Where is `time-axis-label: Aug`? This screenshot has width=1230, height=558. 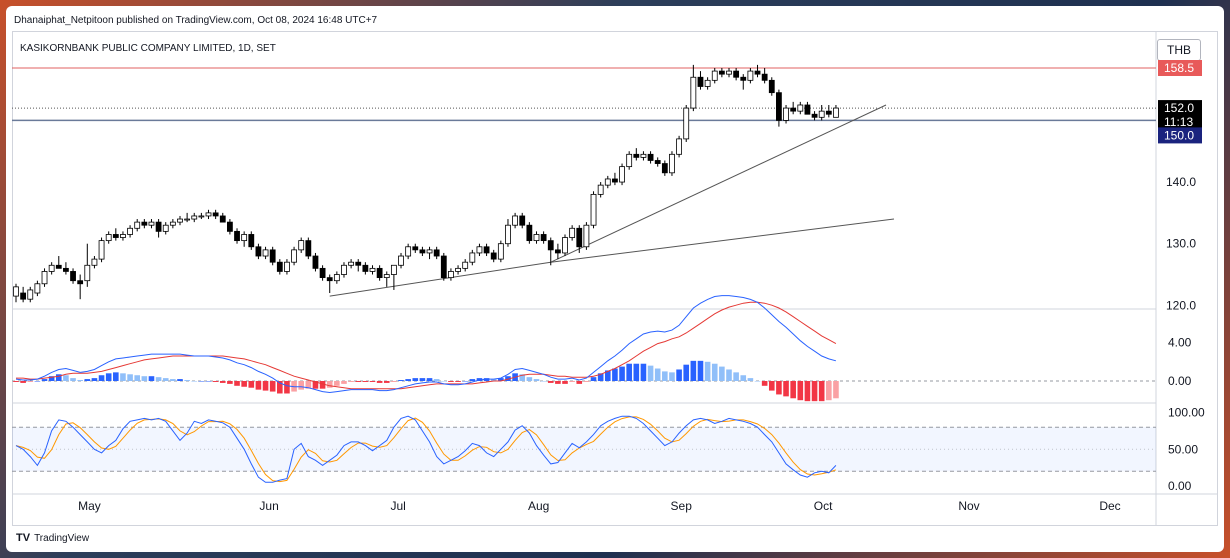 time-axis-label: Aug is located at coordinates (538, 506).